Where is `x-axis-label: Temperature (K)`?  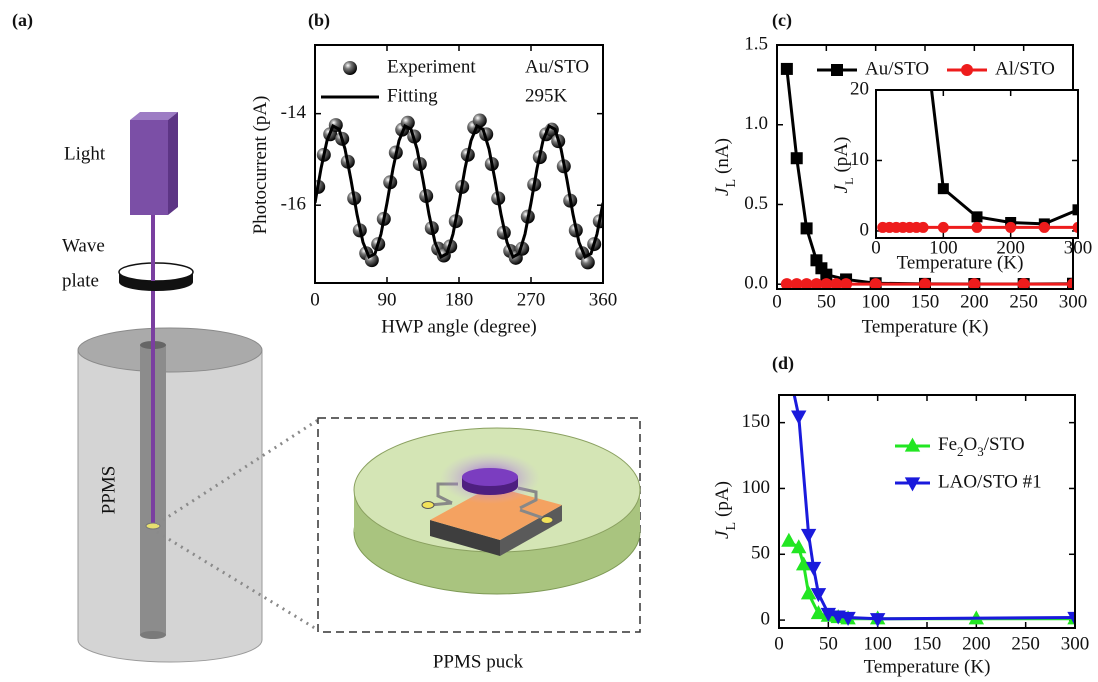 x-axis-label: Temperature (K) is located at coordinates (927, 666).